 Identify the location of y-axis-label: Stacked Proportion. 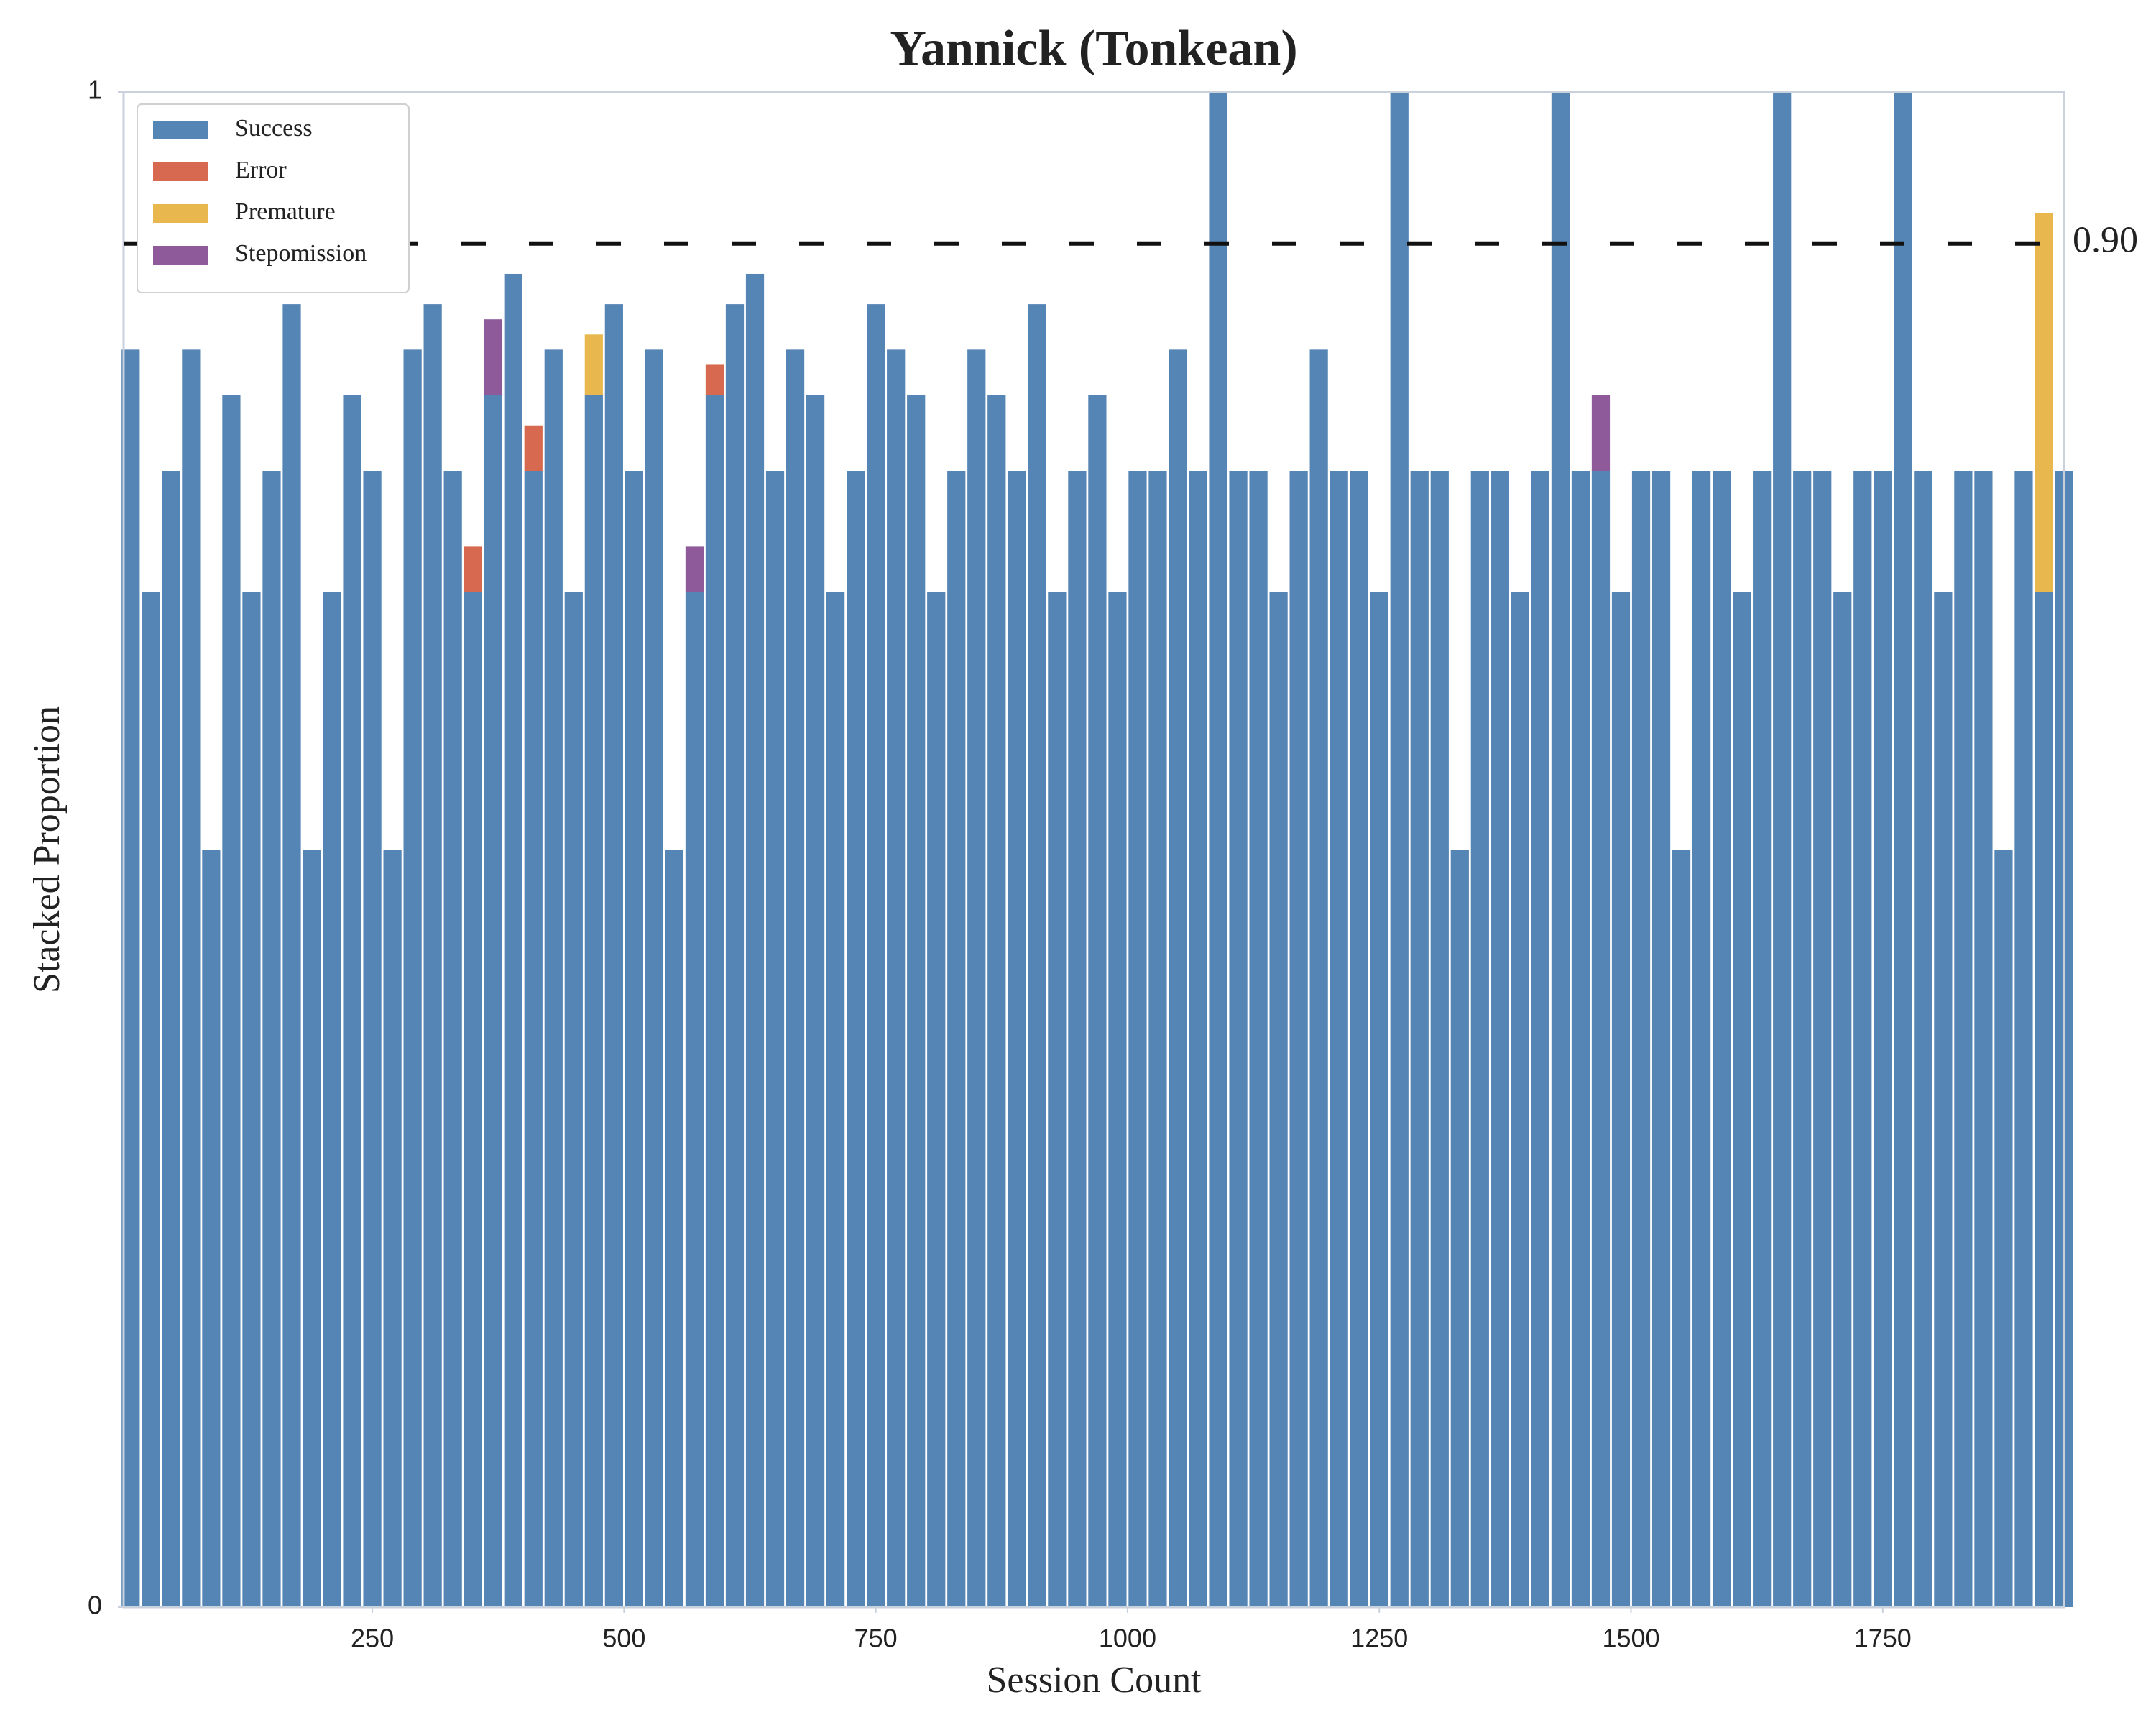
(48, 849).